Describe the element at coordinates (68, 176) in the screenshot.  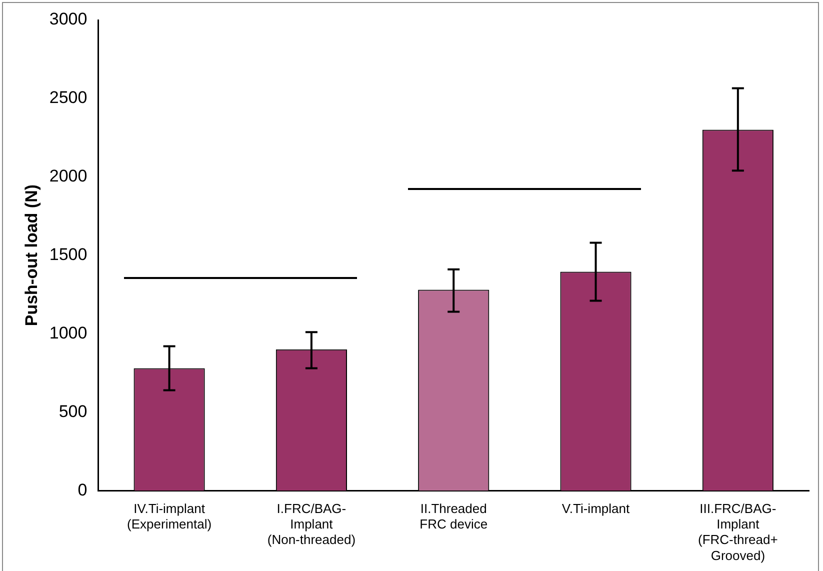
I see `y-tick-label: 2000` at that location.